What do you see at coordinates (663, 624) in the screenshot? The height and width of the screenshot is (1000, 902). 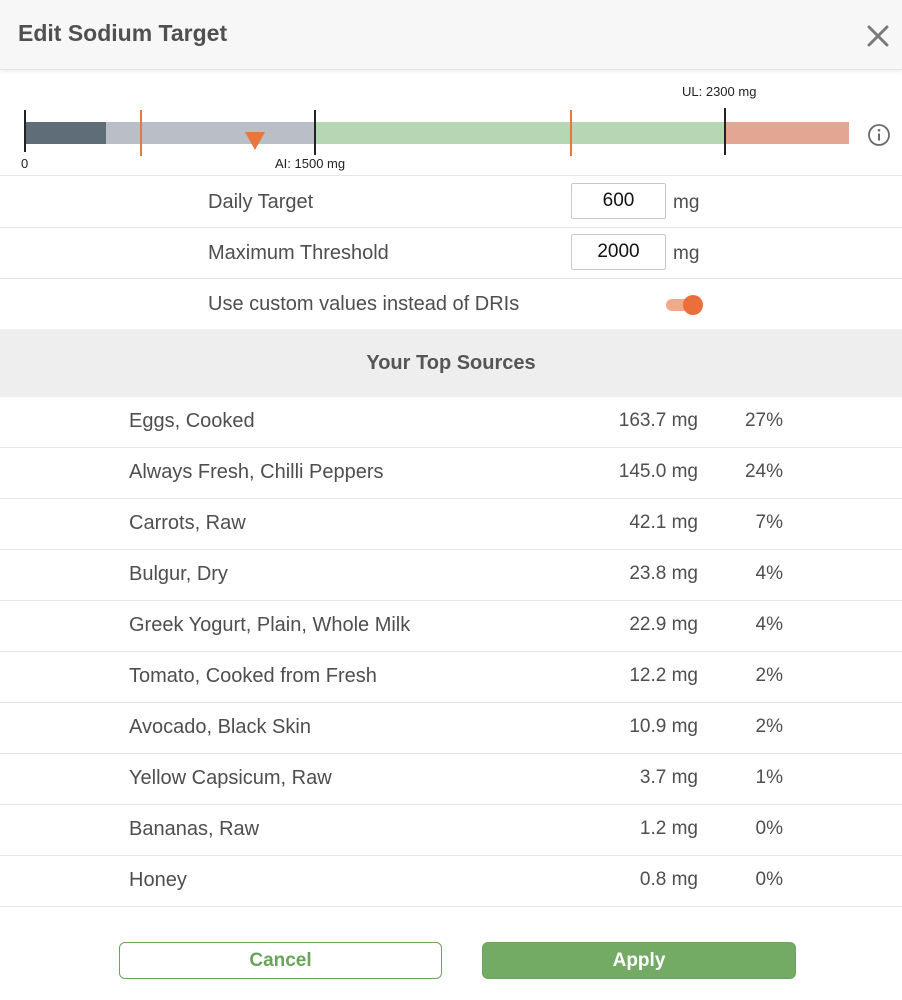 I see `source-amount: 22.9 mg` at bounding box center [663, 624].